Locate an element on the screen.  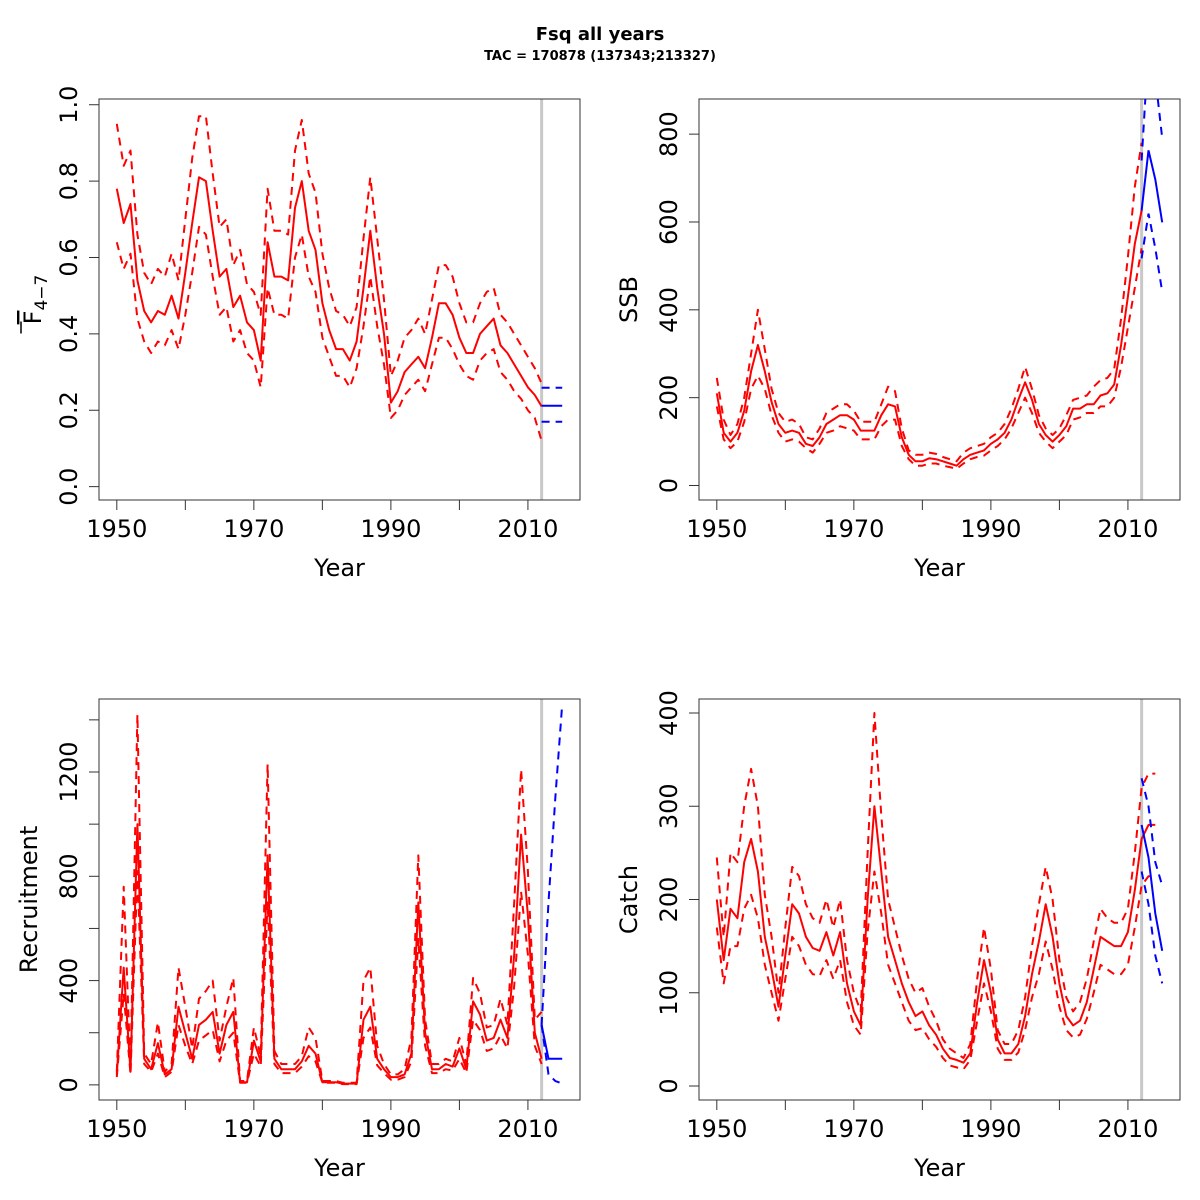
y-tick-label: 1200 is located at coordinates (69, 771).